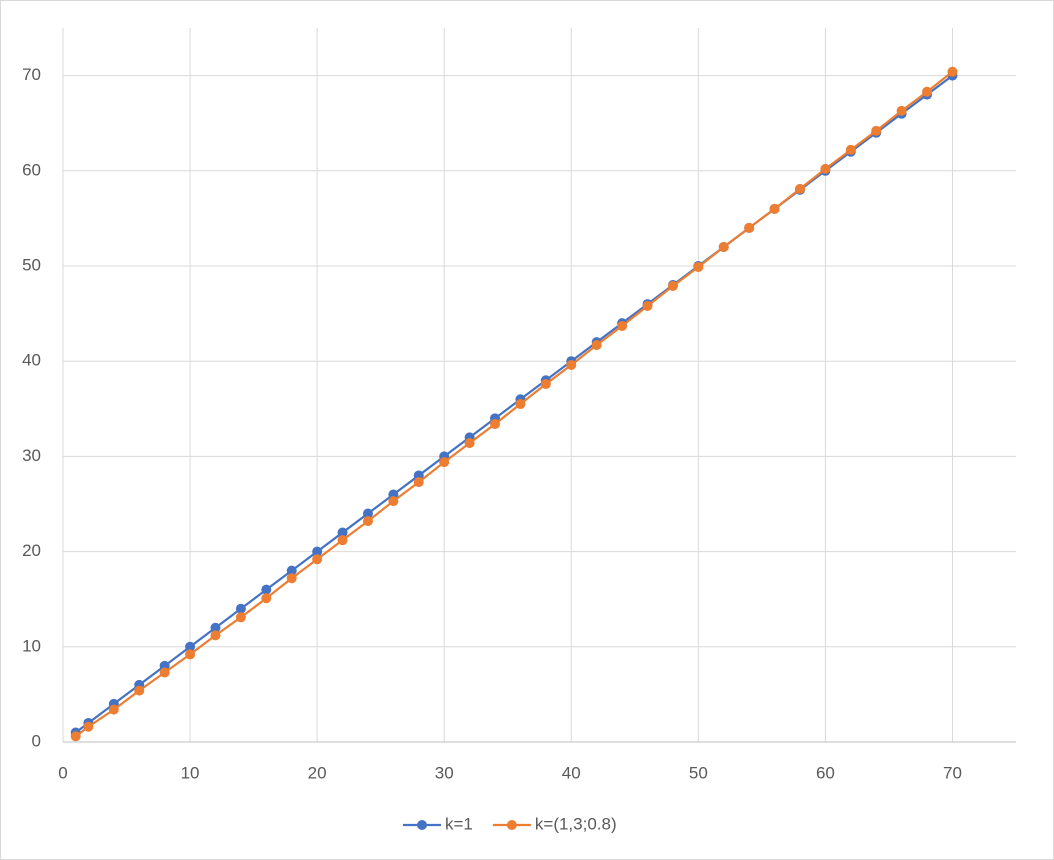 The image size is (1054, 860). I want to click on y-tick-label: 20, so click(31, 550).